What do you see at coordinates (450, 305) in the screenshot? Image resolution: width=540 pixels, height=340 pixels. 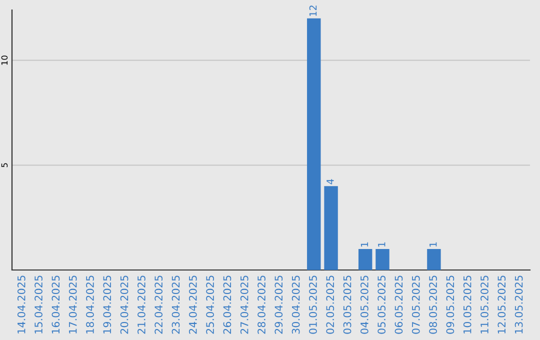 I see `x-tick-label: 09.05.2025` at bounding box center [450, 305].